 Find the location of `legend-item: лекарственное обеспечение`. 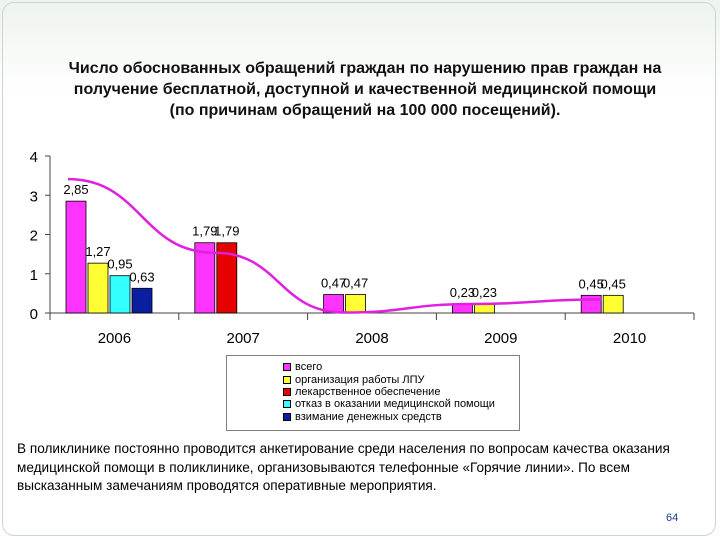

legend-item: лекарственное обеспечение is located at coordinates (401, 392).